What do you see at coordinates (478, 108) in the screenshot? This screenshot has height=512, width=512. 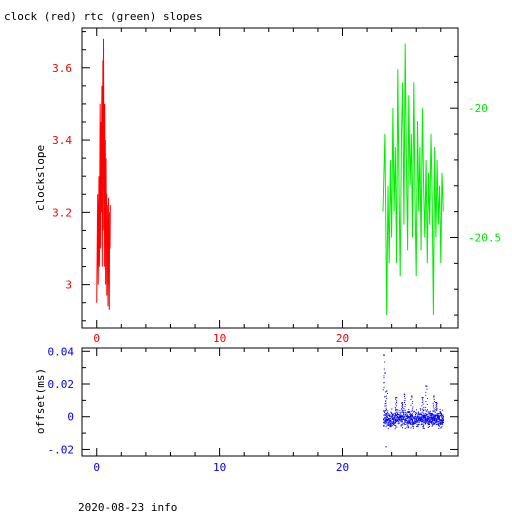 I see `y2-tick-label: -20` at bounding box center [478, 108].